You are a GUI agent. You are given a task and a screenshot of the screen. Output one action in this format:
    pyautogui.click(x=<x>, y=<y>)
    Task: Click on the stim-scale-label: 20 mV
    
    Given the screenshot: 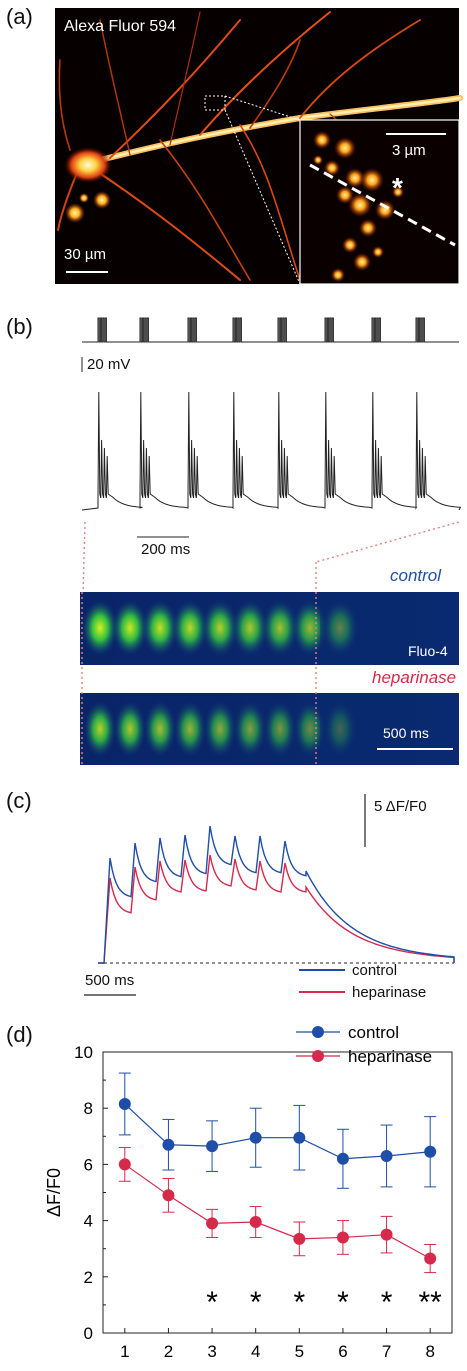 What is the action you would take?
    pyautogui.click(x=109, y=364)
    